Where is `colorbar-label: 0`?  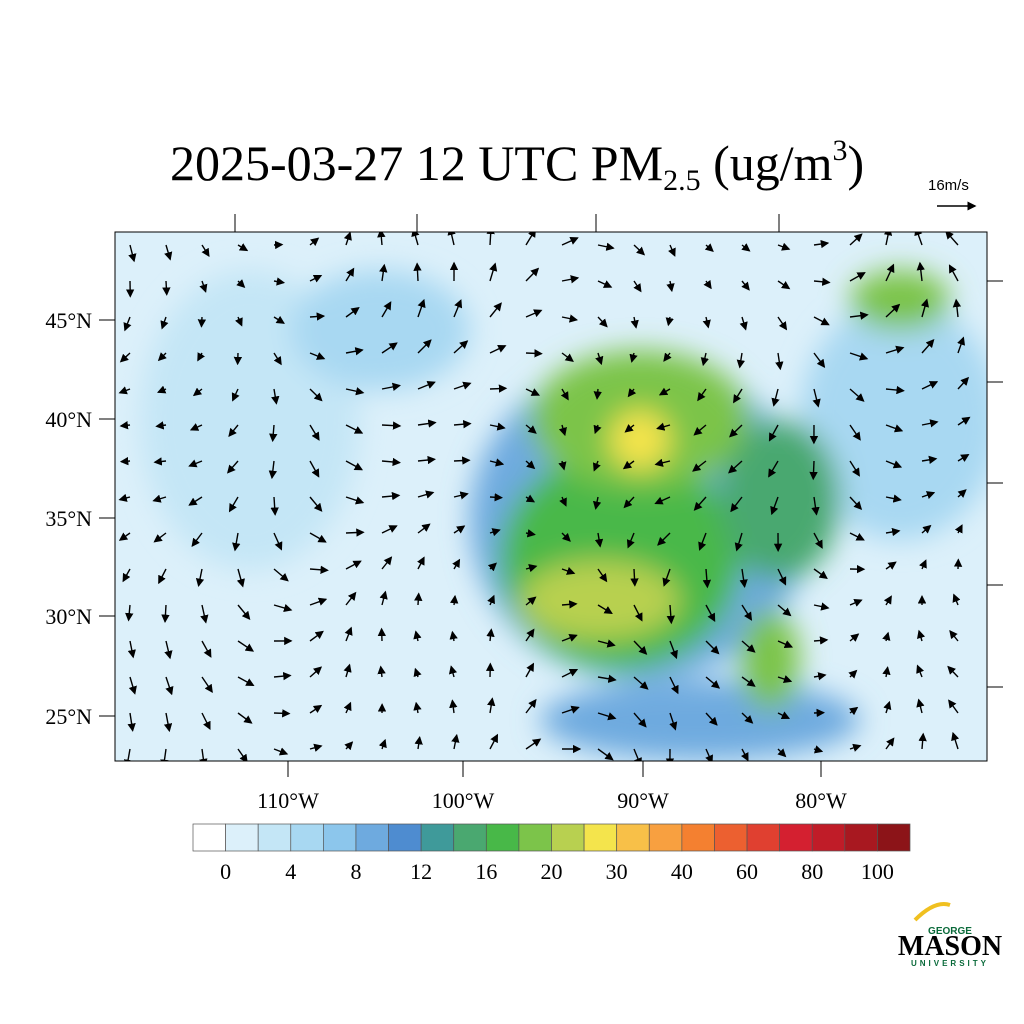 colorbar-label: 0 is located at coordinates (225, 871).